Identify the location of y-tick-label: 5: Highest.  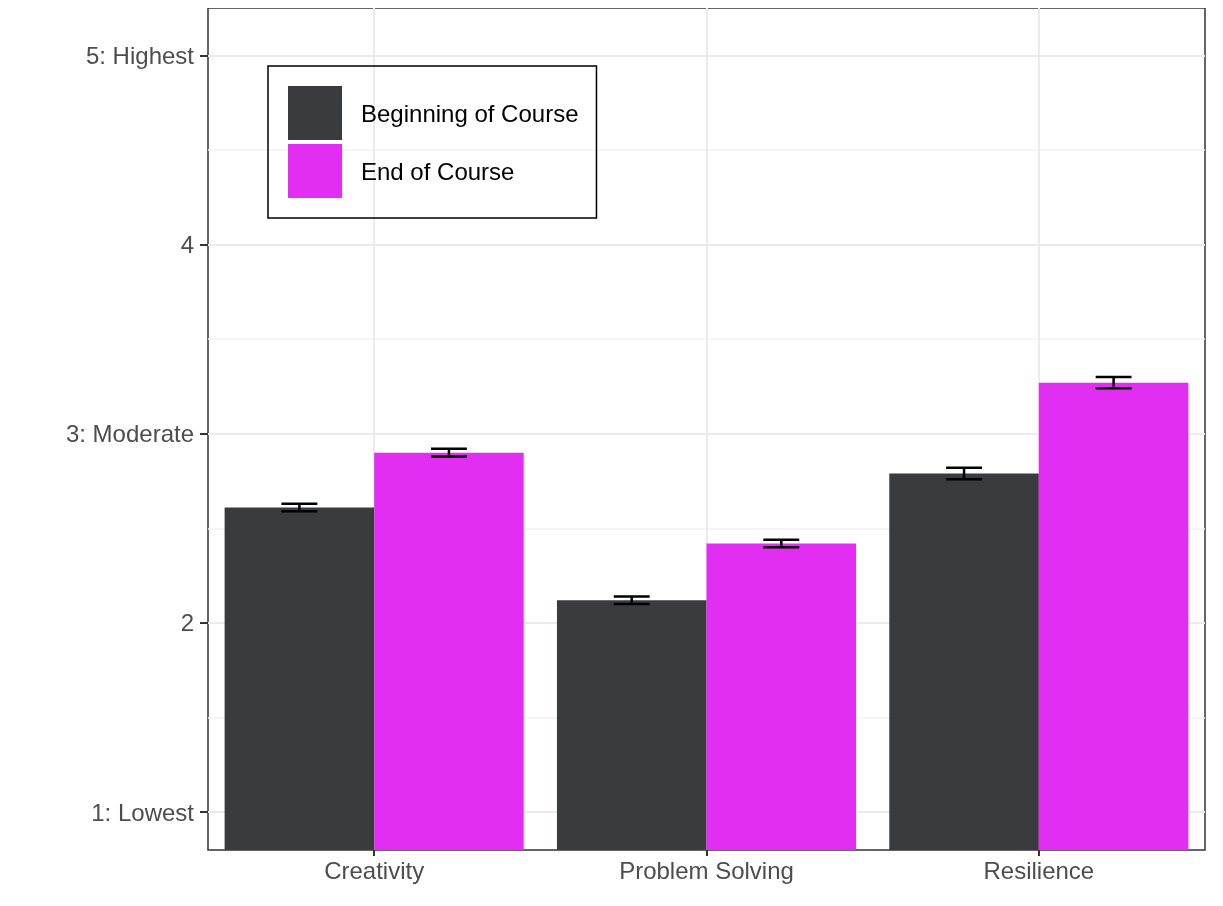
(140, 55).